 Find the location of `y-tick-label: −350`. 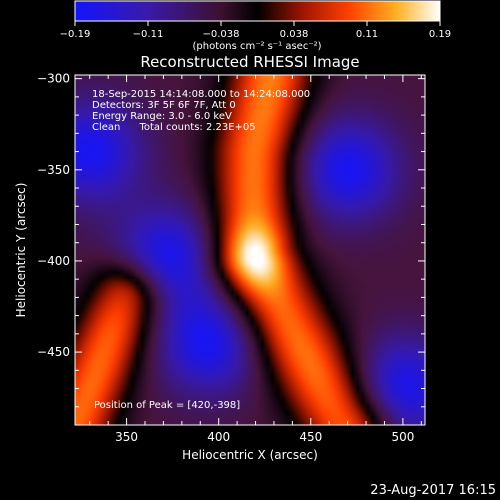

y-tick-label: −350 is located at coordinates (53, 170).